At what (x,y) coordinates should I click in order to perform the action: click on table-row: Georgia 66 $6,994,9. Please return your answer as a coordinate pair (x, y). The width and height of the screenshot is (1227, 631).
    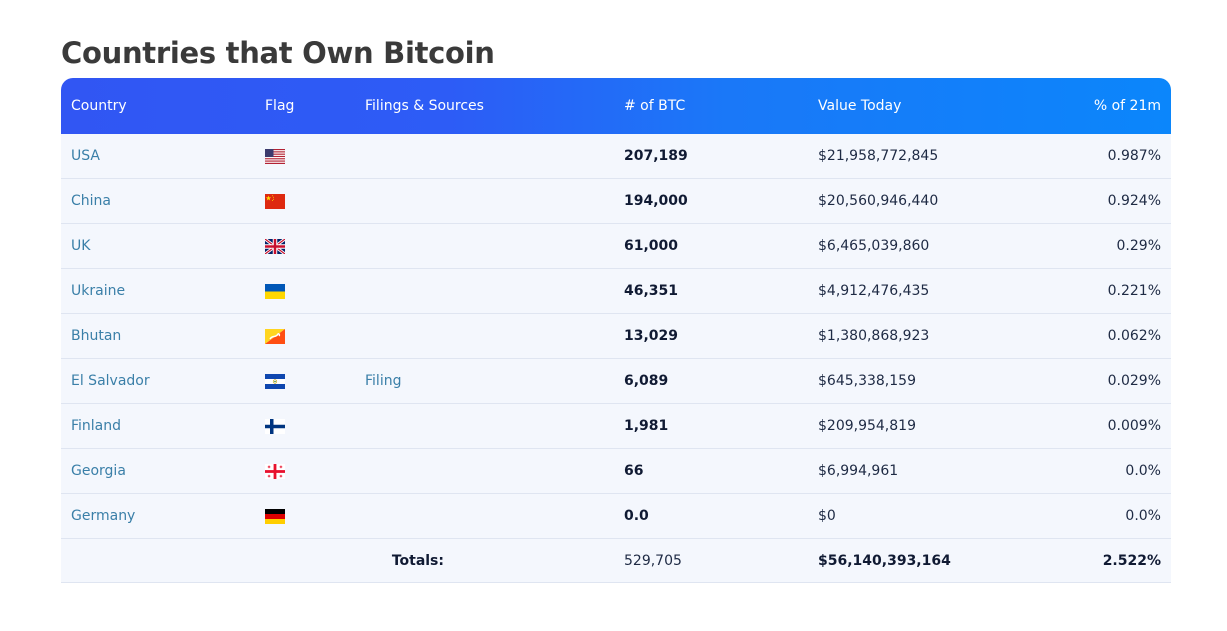
    Looking at the image, I should click on (616, 471).